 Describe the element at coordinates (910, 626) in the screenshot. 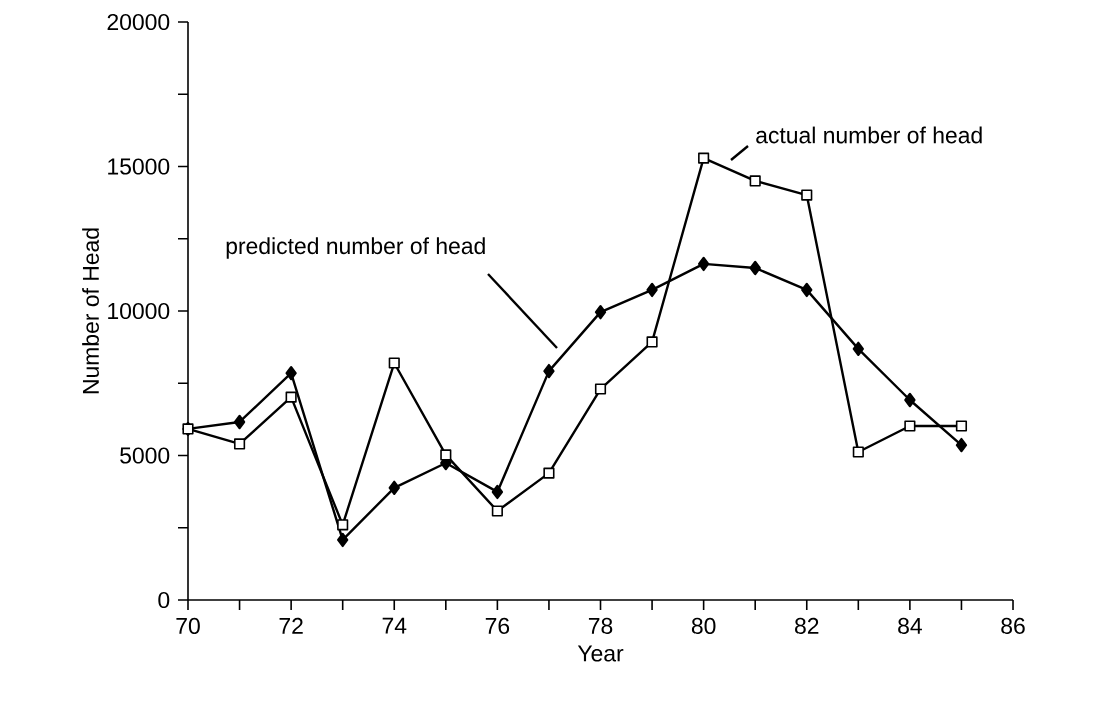

I see `x-tick-label: 84` at that location.